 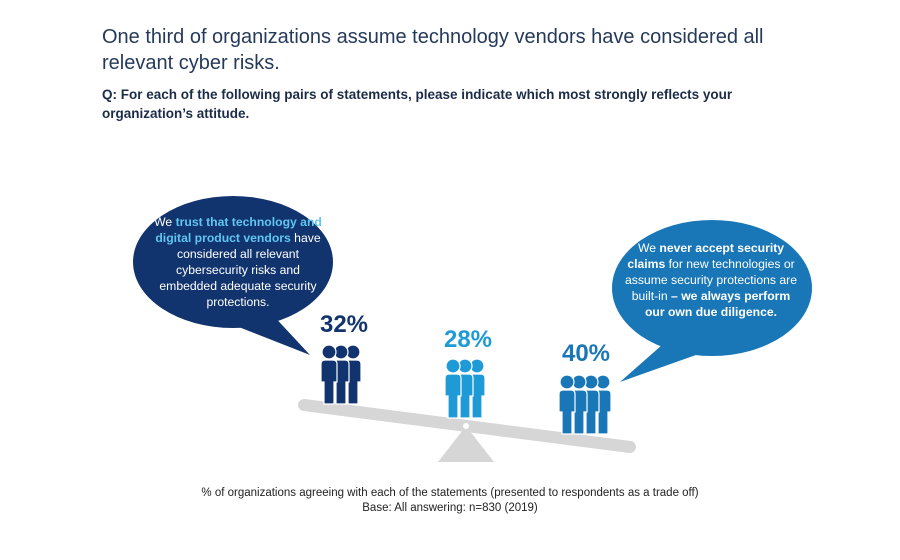 What do you see at coordinates (344, 324) in the screenshot?
I see `value-label: 32%` at bounding box center [344, 324].